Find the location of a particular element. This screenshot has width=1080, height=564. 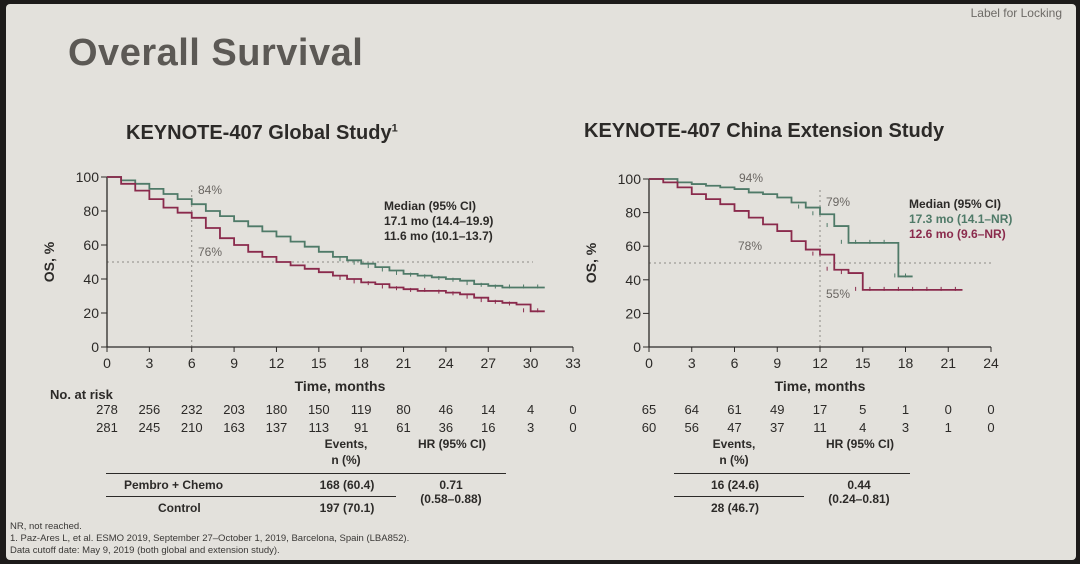

global-events-header: Events, n (%) is located at coordinates (346, 452).